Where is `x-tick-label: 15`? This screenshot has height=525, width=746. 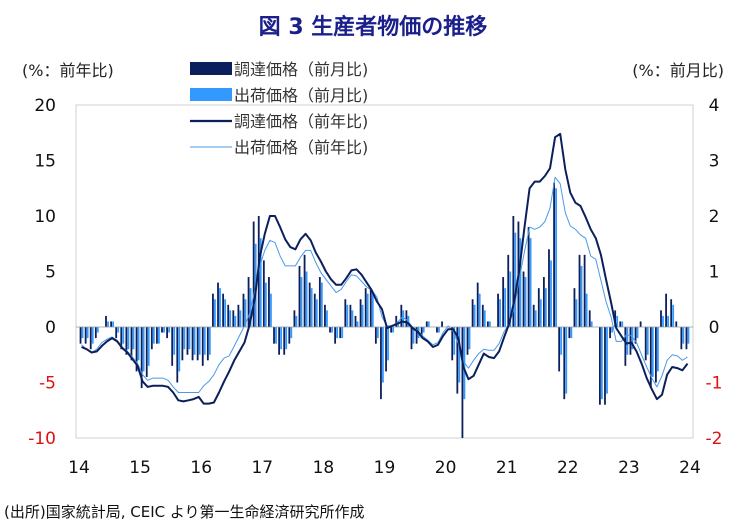
x-tick-label: 15 is located at coordinates (140, 468).